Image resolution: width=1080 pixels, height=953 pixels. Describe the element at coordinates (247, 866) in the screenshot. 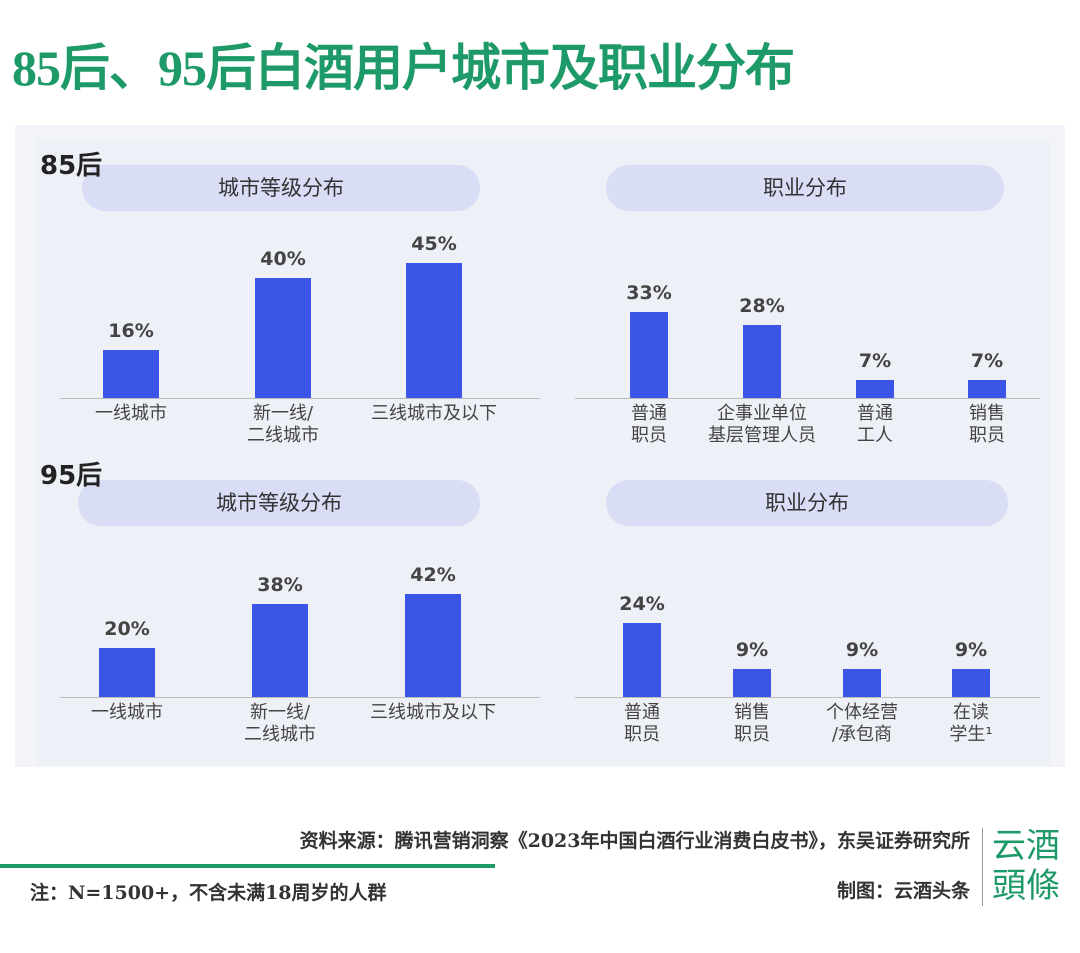

I see `divider` at that location.